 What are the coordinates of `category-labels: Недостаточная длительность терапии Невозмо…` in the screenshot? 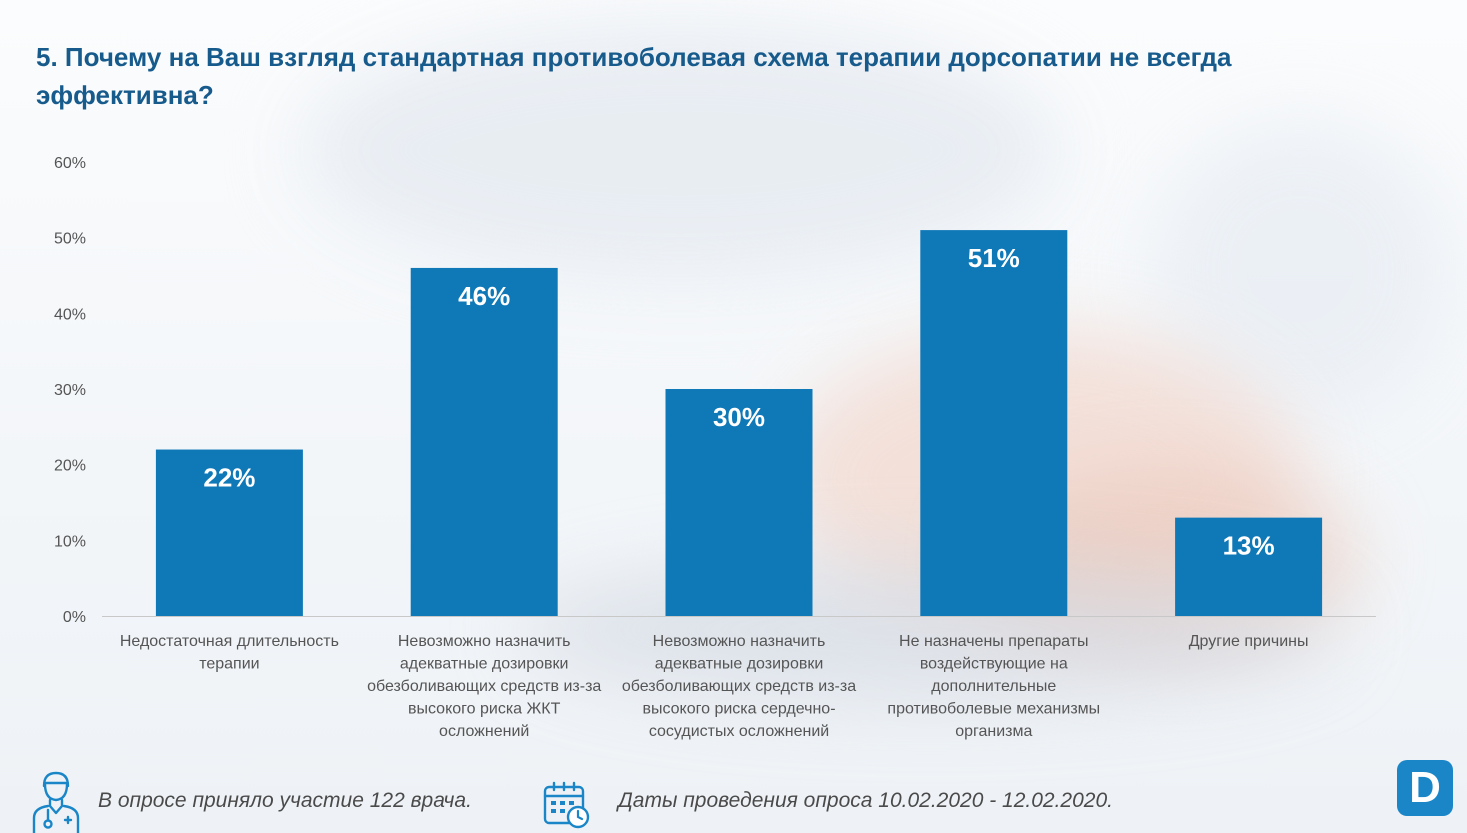 It's located at (714, 686).